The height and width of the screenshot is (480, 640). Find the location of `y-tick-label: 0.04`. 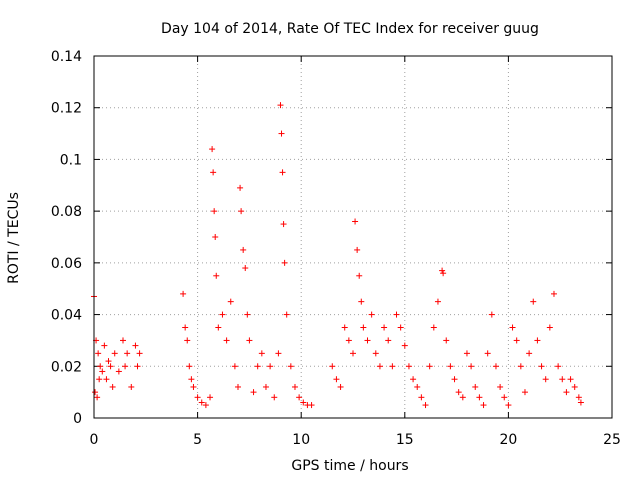

y-tick-label: 0.04 is located at coordinates (66, 316).